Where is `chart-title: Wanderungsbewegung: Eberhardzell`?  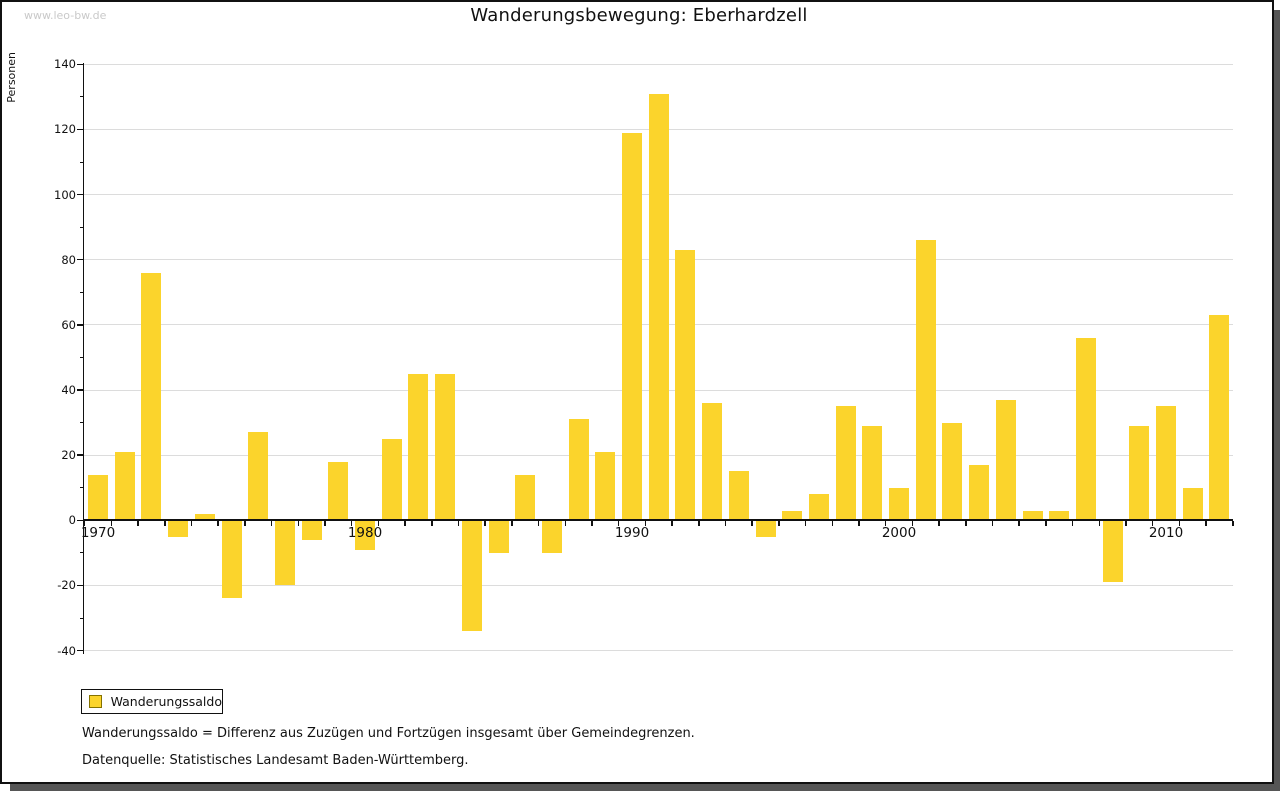
chart-title: Wanderungsbewegung: Eberhardzell is located at coordinates (639, 15).